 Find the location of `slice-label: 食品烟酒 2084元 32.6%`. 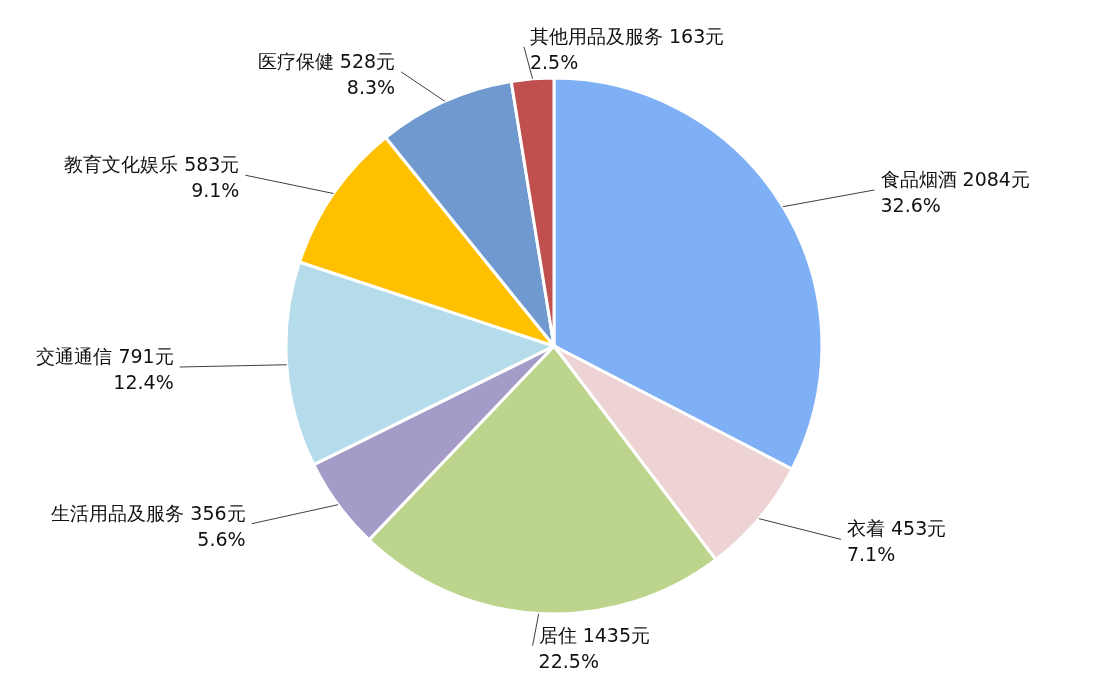

slice-label: 食品烟酒 2084元 32.6% is located at coordinates (955, 191).